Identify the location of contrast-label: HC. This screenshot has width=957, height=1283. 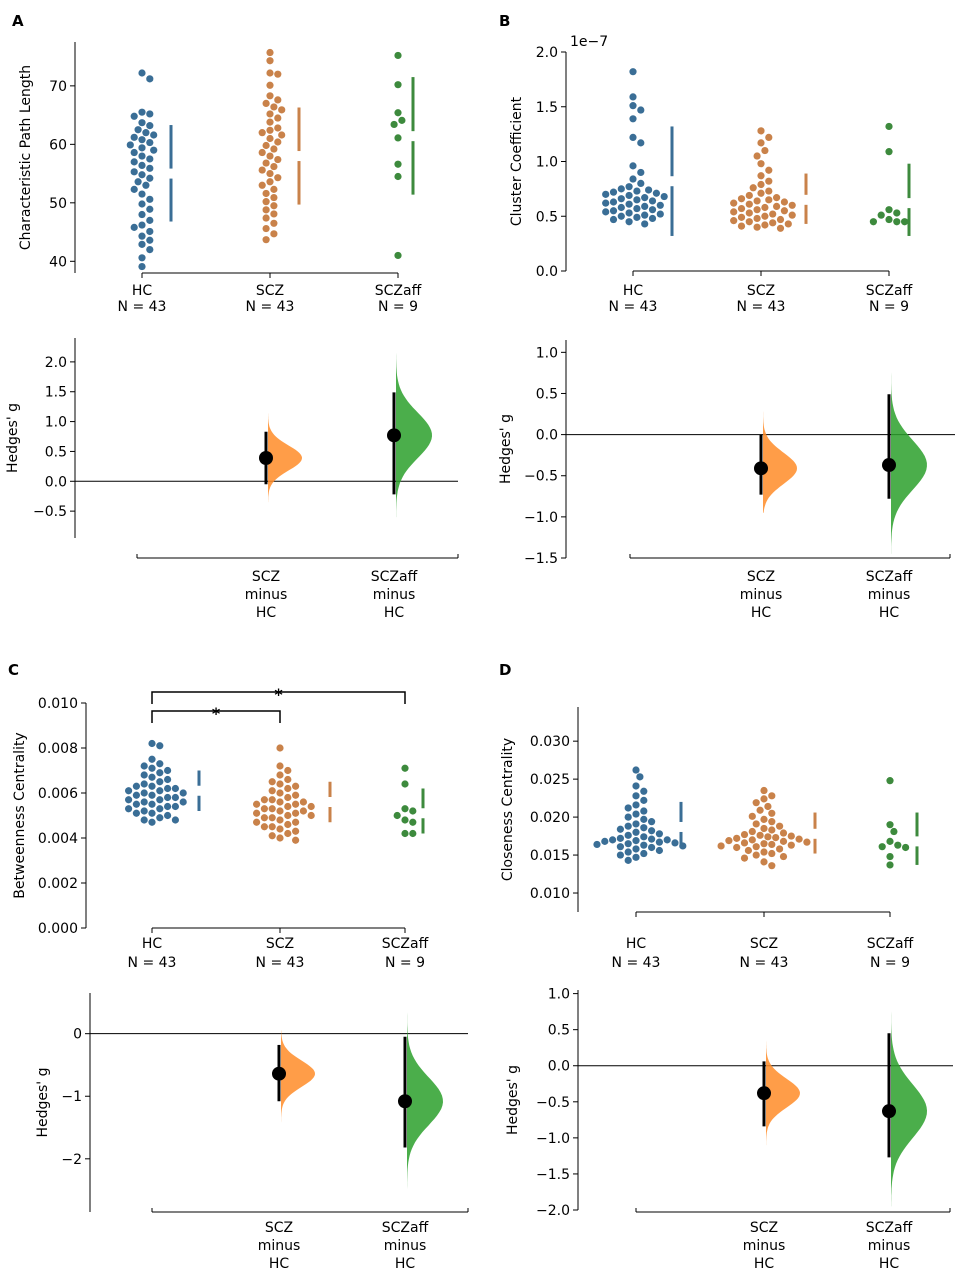
(394, 613).